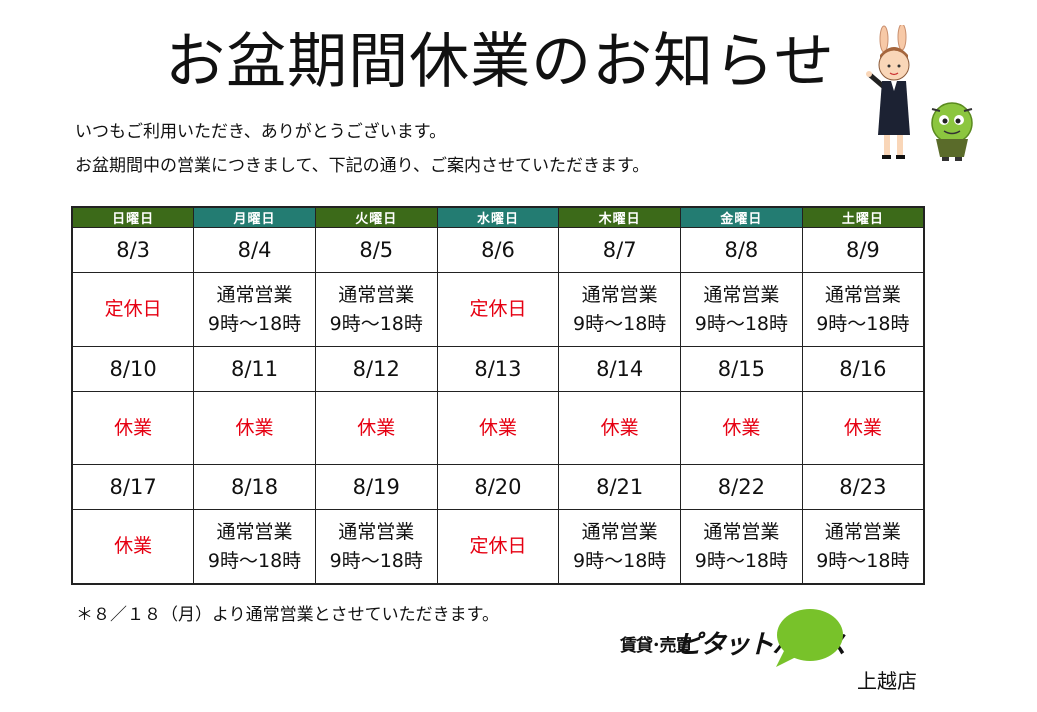 This screenshot has width=1037, height=712. I want to click on date-cell: 8/22, so click(741, 487).